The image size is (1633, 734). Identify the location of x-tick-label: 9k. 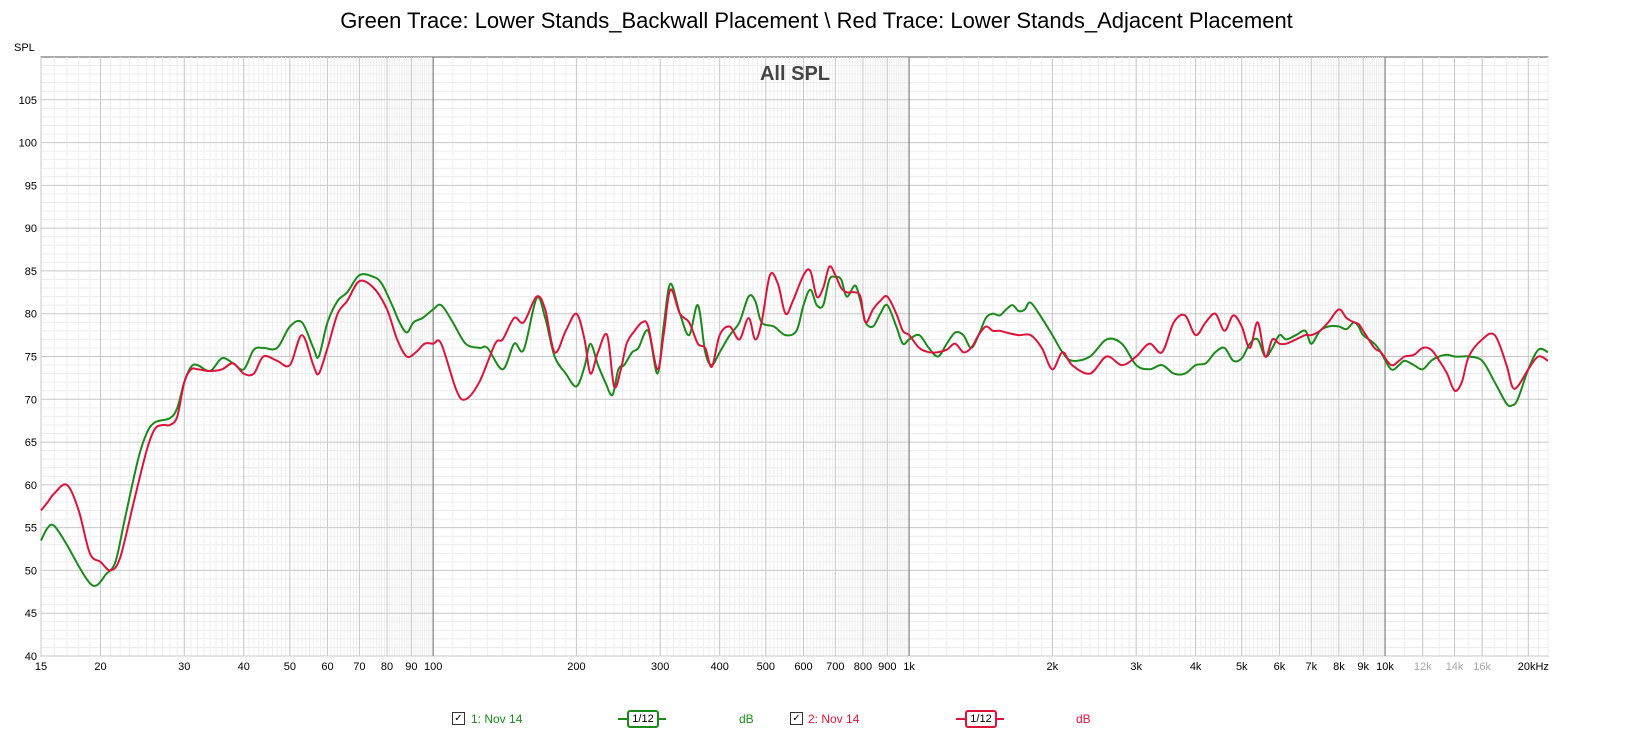
(1363, 667).